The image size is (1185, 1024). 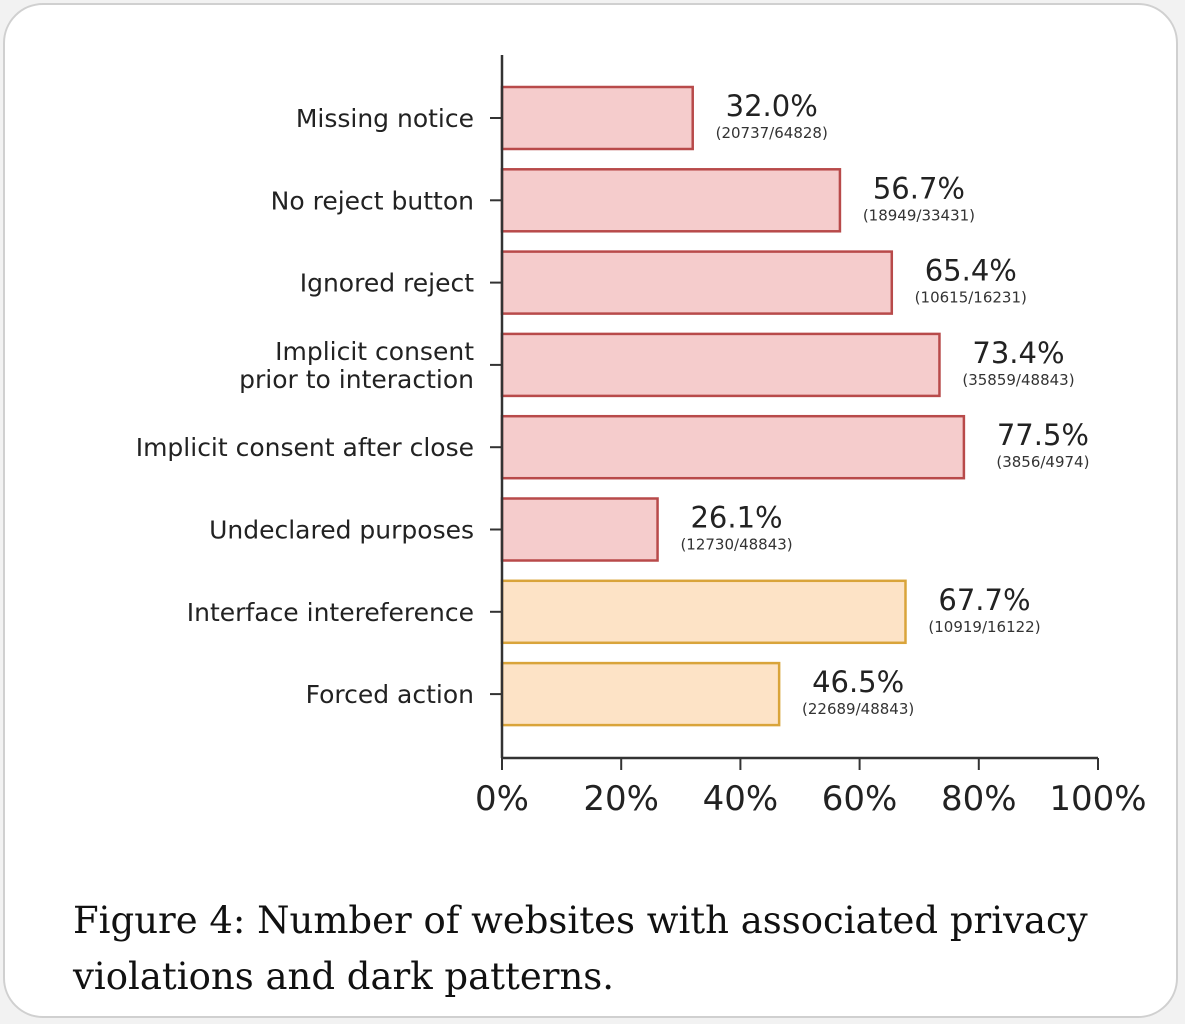 What do you see at coordinates (1043, 435) in the screenshot?
I see `value-label: 77.5%` at bounding box center [1043, 435].